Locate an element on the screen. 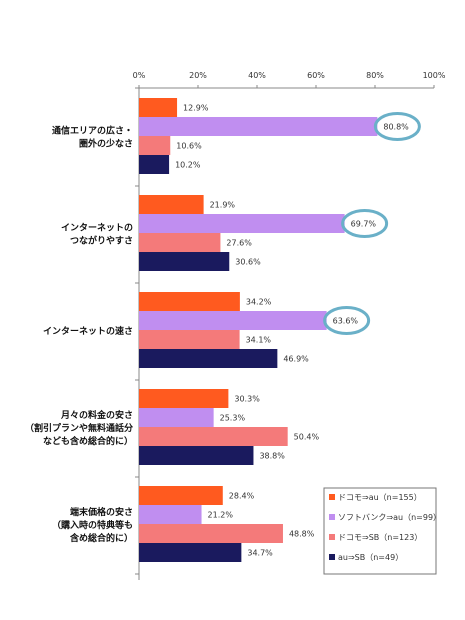 Image resolution: width=465 pixels, height=620 pixels. category-label: 通信エリアの広さ・ is located at coordinates (92, 131).